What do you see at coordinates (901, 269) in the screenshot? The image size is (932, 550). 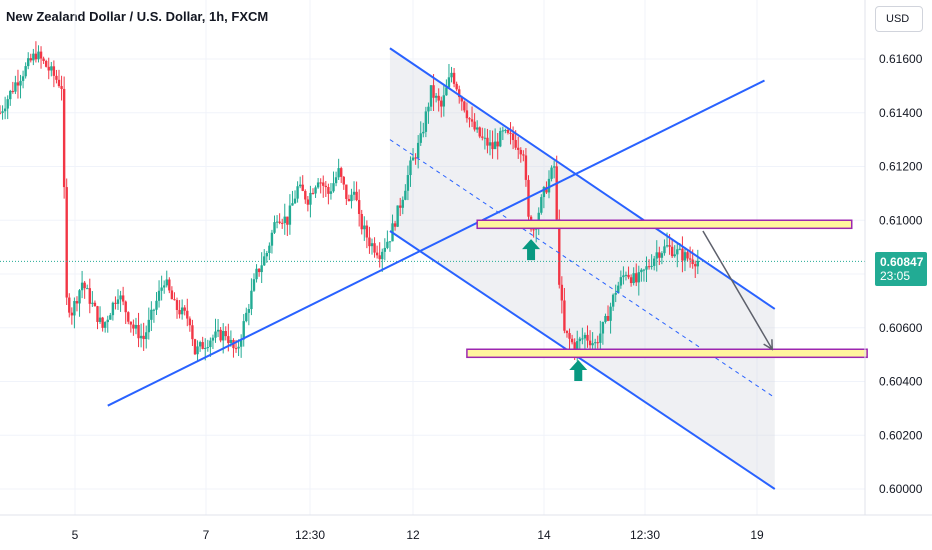 I see `current-price-badge: 0.60847 23:05` at bounding box center [901, 269].